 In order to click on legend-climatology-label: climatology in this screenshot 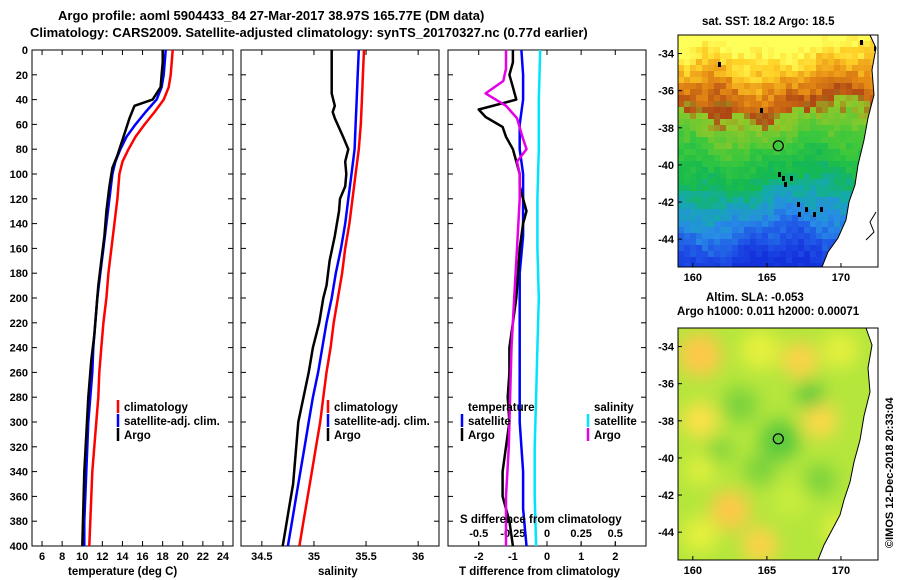, I will do `click(366, 408)`.